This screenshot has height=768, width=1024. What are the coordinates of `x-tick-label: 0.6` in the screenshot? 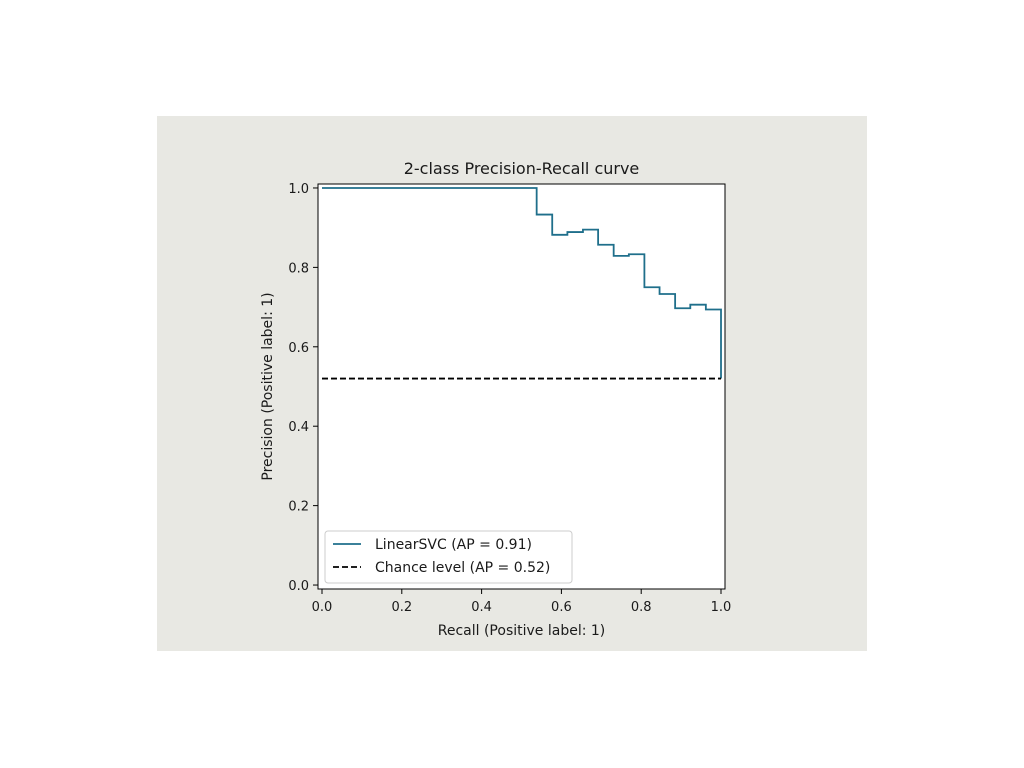 It's located at (561, 607).